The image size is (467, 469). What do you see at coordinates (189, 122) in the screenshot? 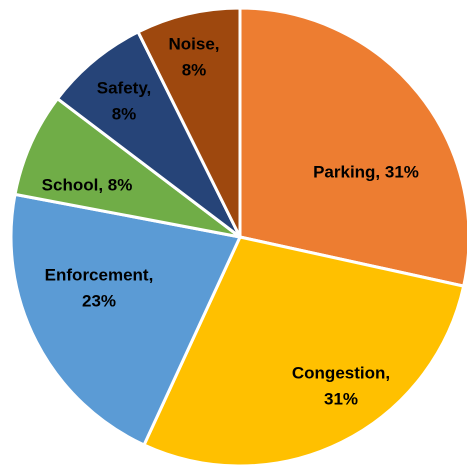
I see `pie-slice-noise` at bounding box center [189, 122].